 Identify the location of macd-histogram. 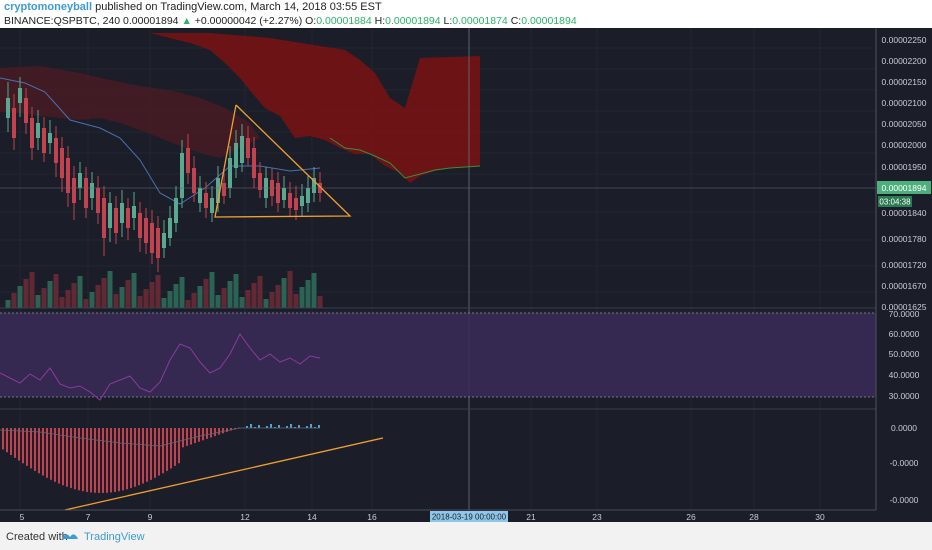
(161, 458).